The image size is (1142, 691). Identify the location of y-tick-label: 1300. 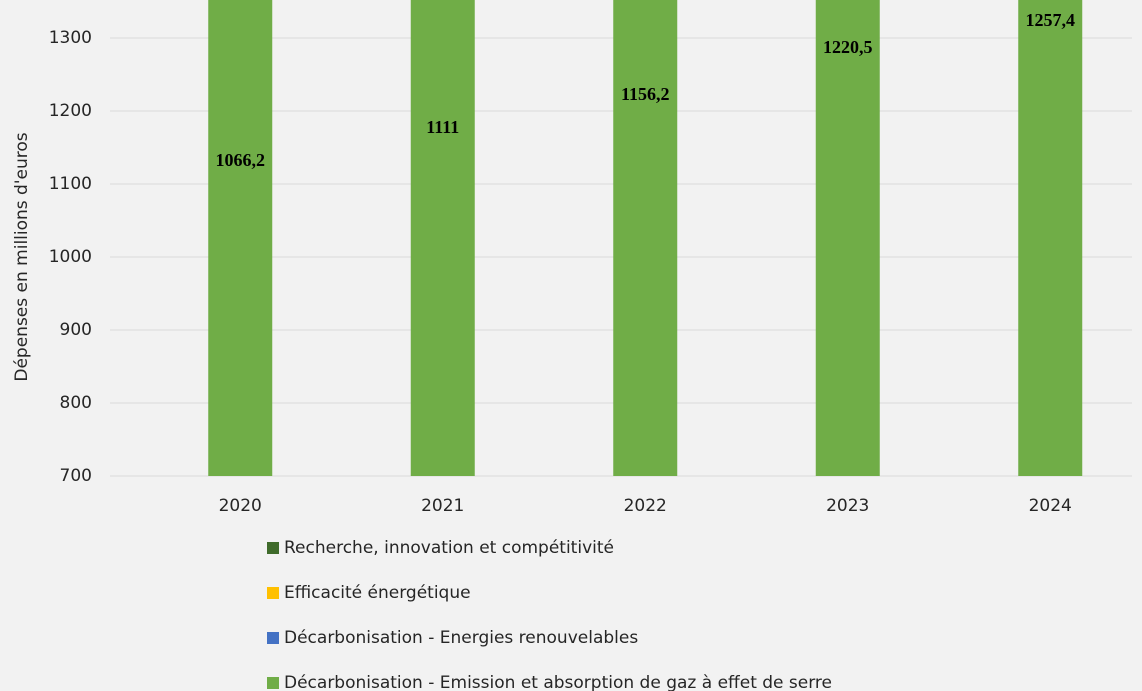
(70, 38).